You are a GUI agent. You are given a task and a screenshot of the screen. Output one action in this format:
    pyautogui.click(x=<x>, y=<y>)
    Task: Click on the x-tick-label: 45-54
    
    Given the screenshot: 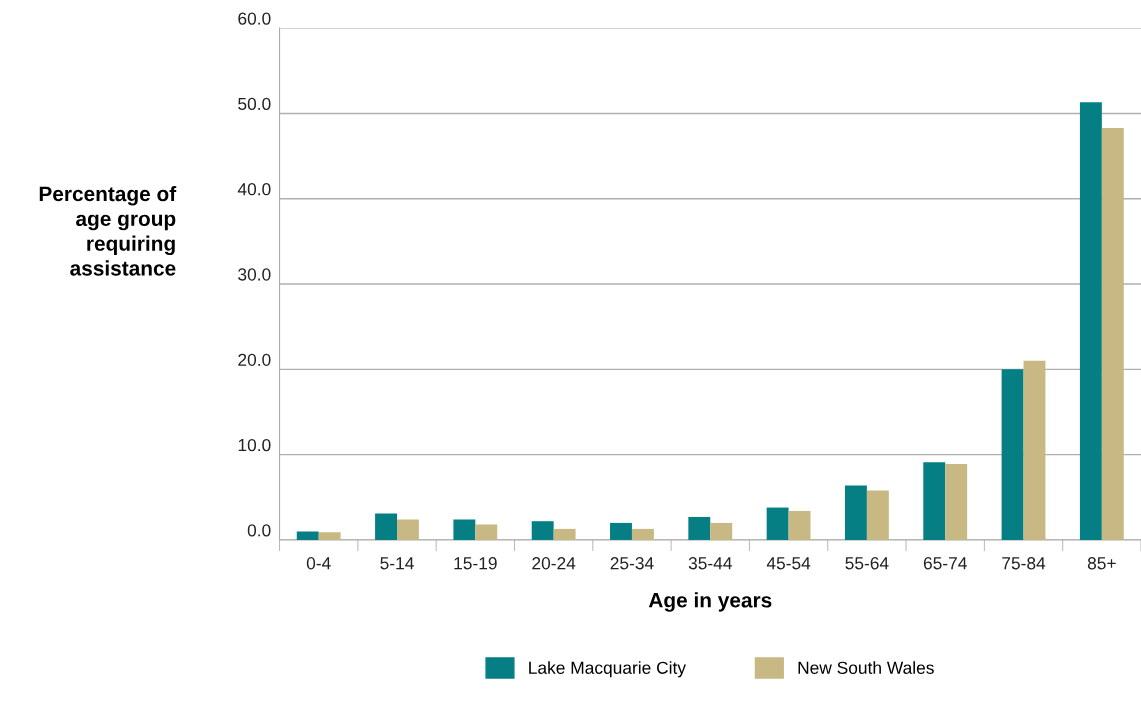 What is the action you would take?
    pyautogui.click(x=788, y=563)
    